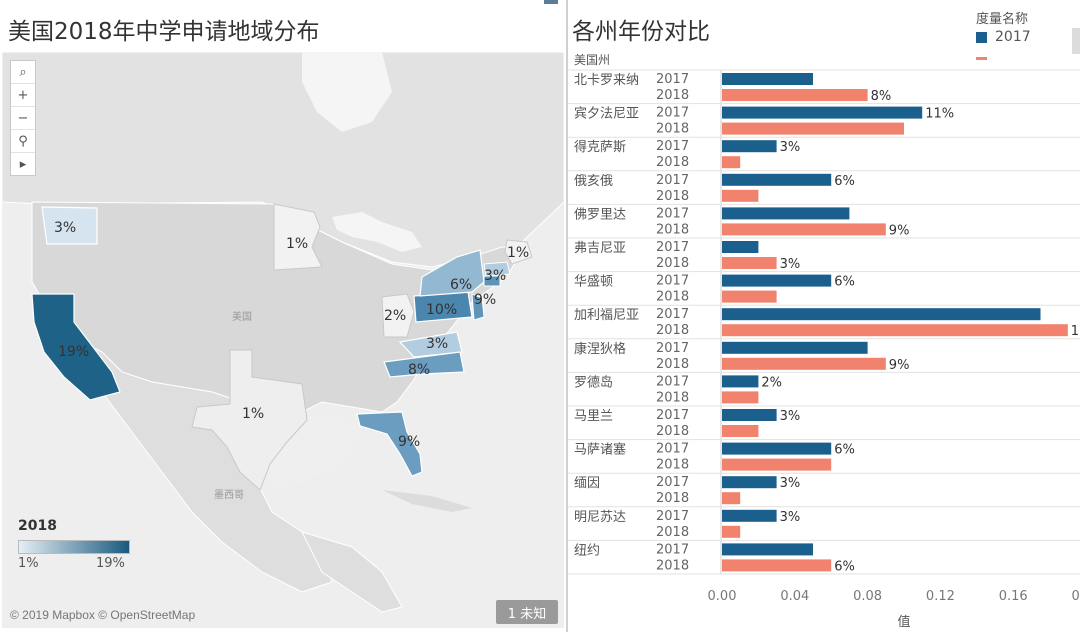  Describe the element at coordinates (722, 596) in the screenshot. I see `x-tick-label: 0.00` at that location.